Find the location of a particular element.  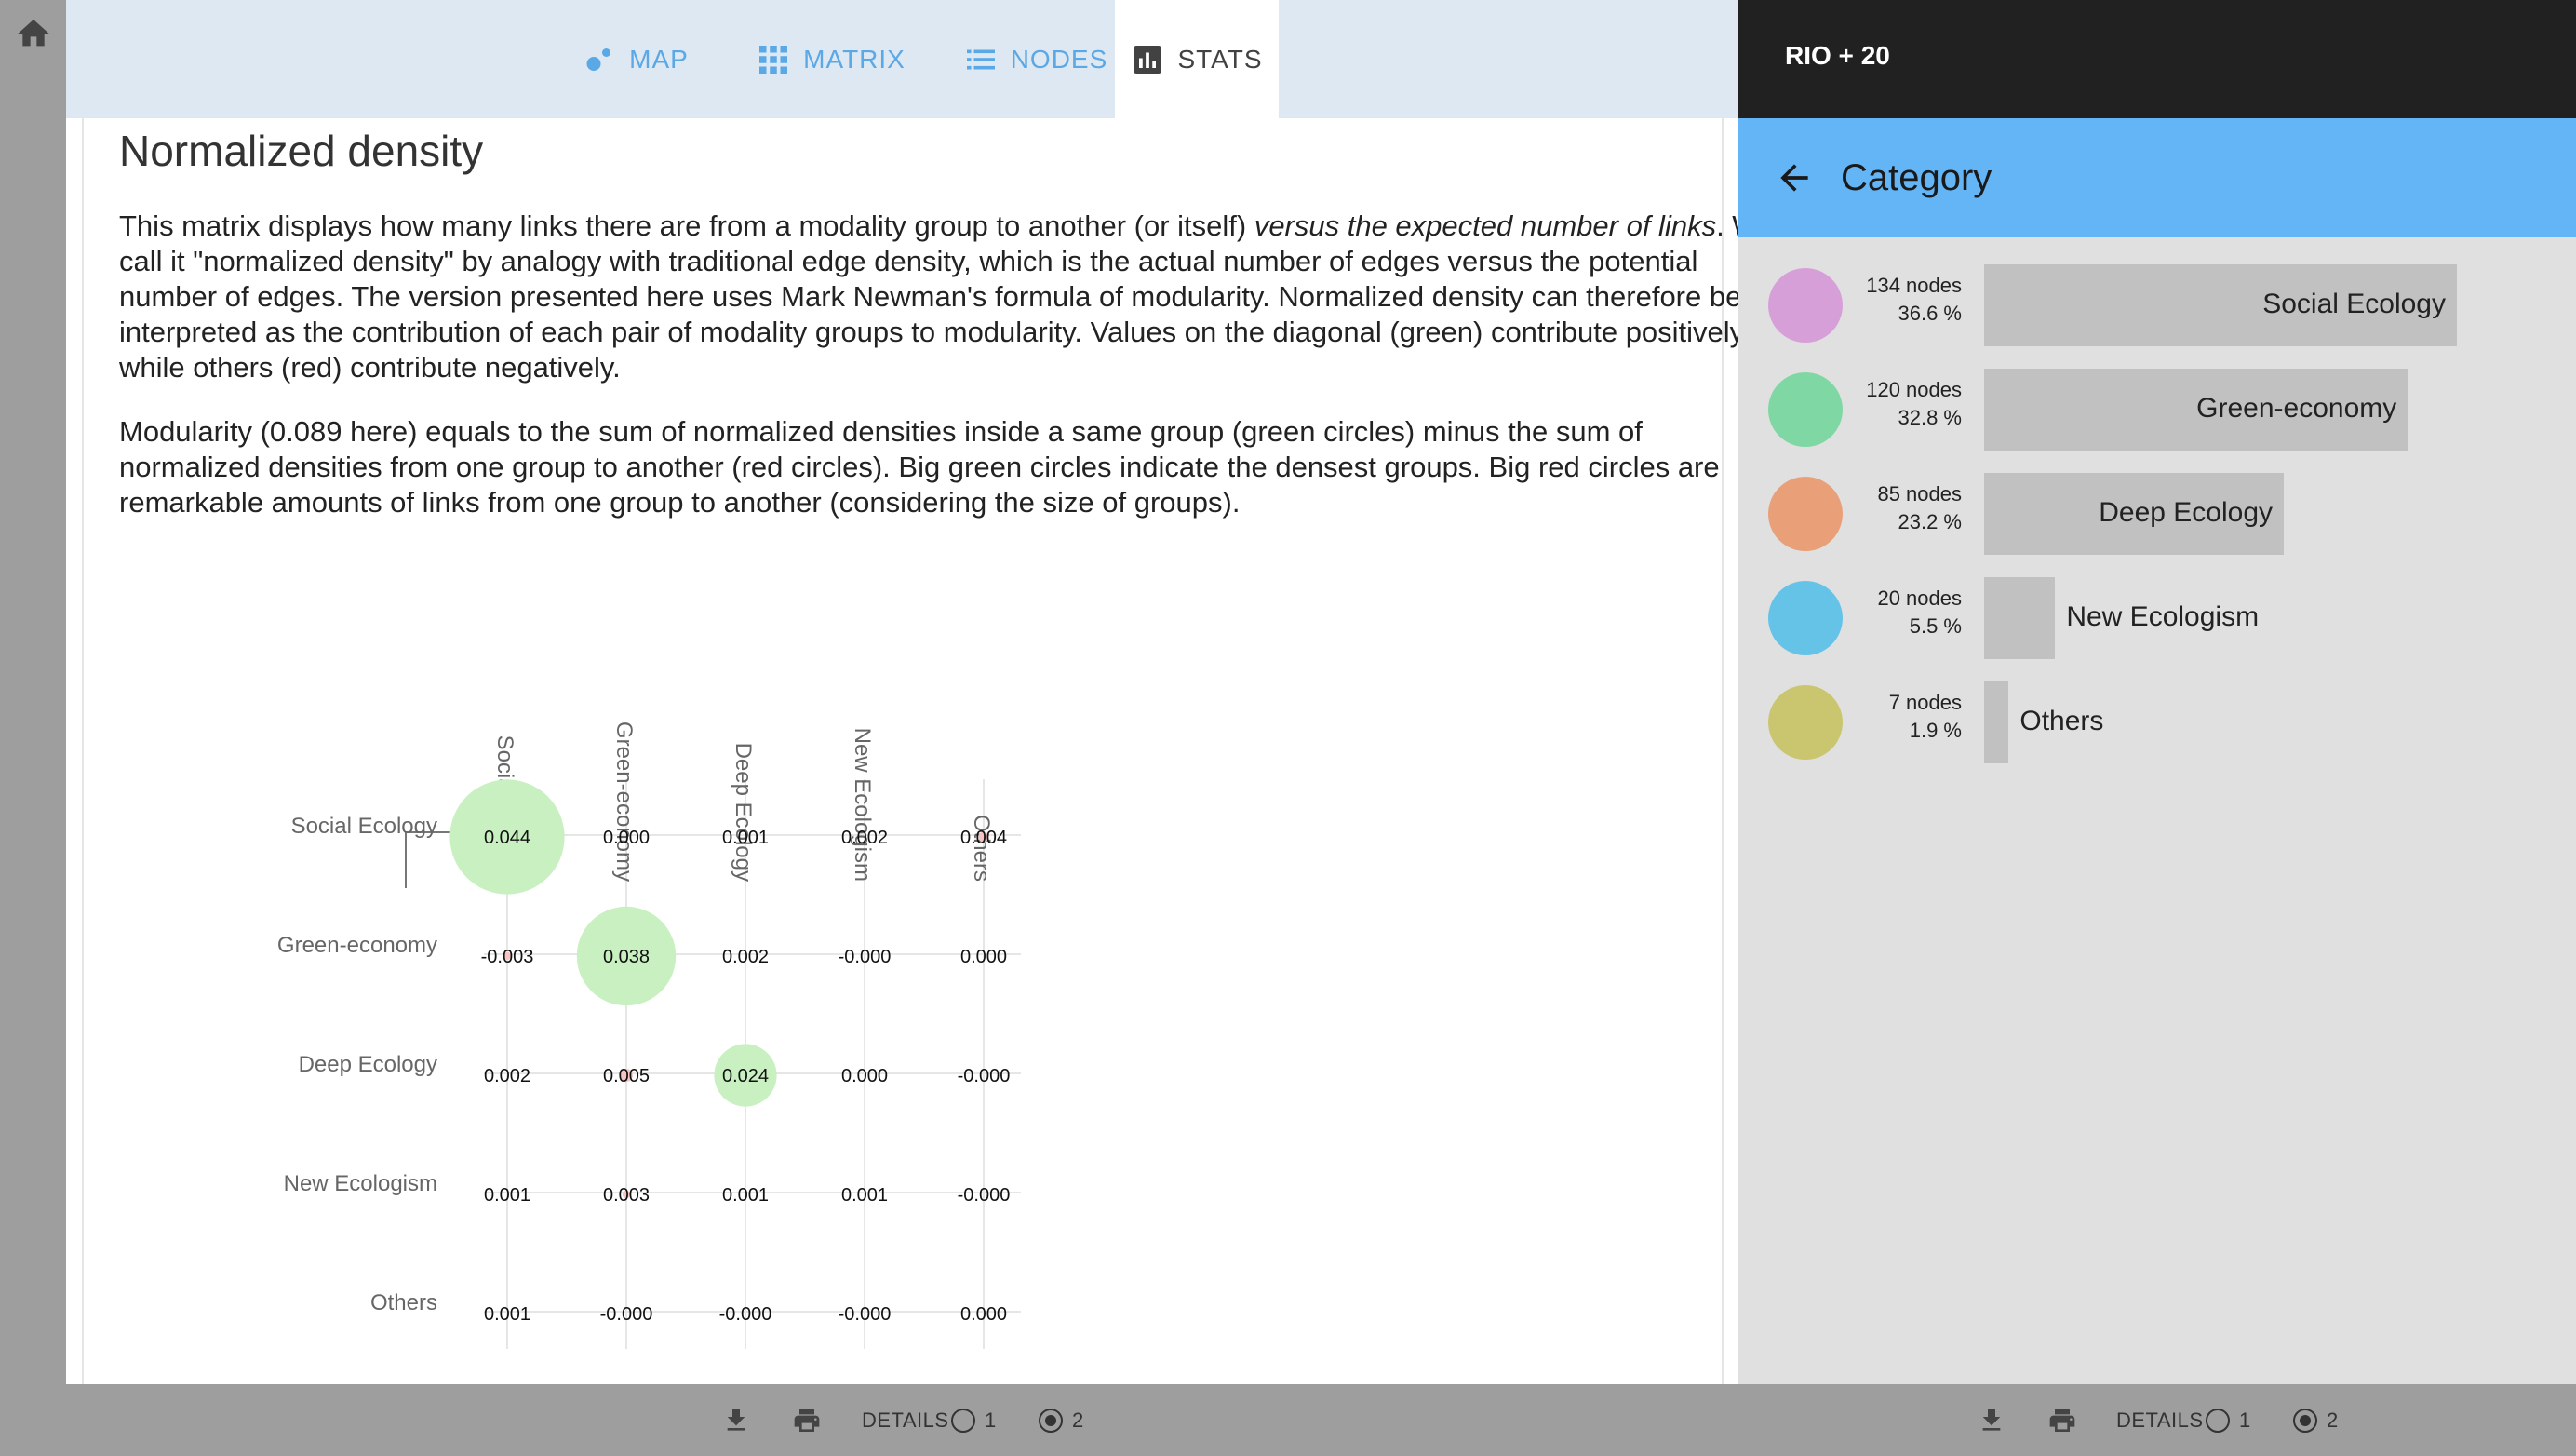

density-value: 0.044 is located at coordinates (507, 838).